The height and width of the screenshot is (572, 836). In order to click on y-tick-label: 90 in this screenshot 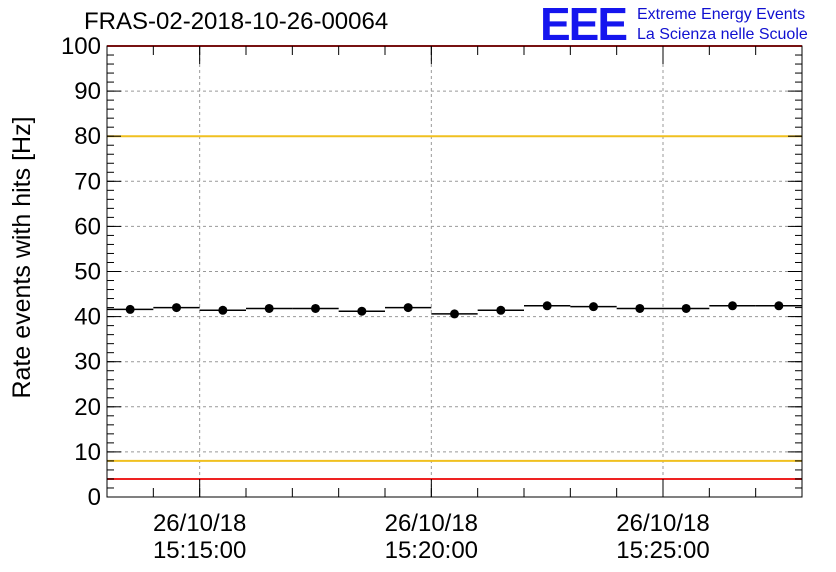, I will do `click(87, 91)`.